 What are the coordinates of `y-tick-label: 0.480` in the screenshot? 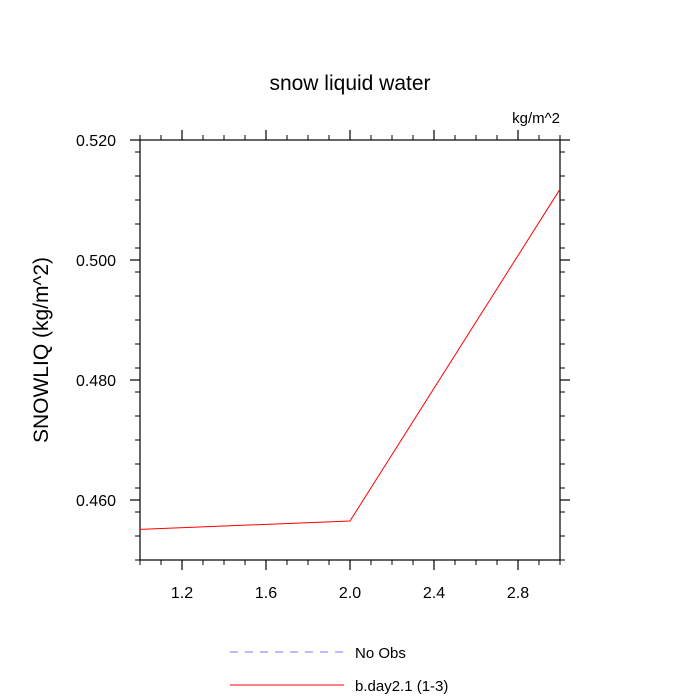 It's located at (96, 381).